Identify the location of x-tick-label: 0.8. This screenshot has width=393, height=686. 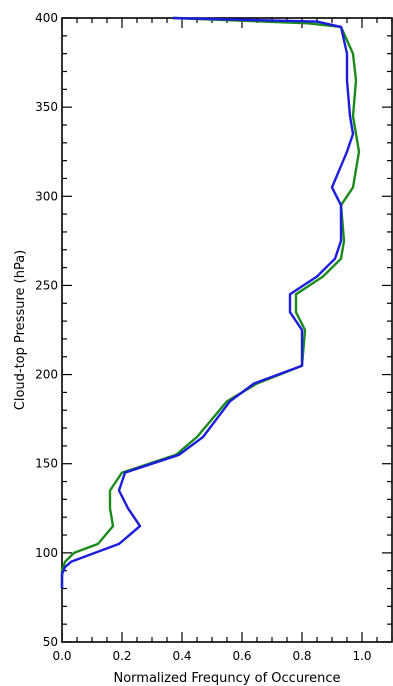
(301, 656).